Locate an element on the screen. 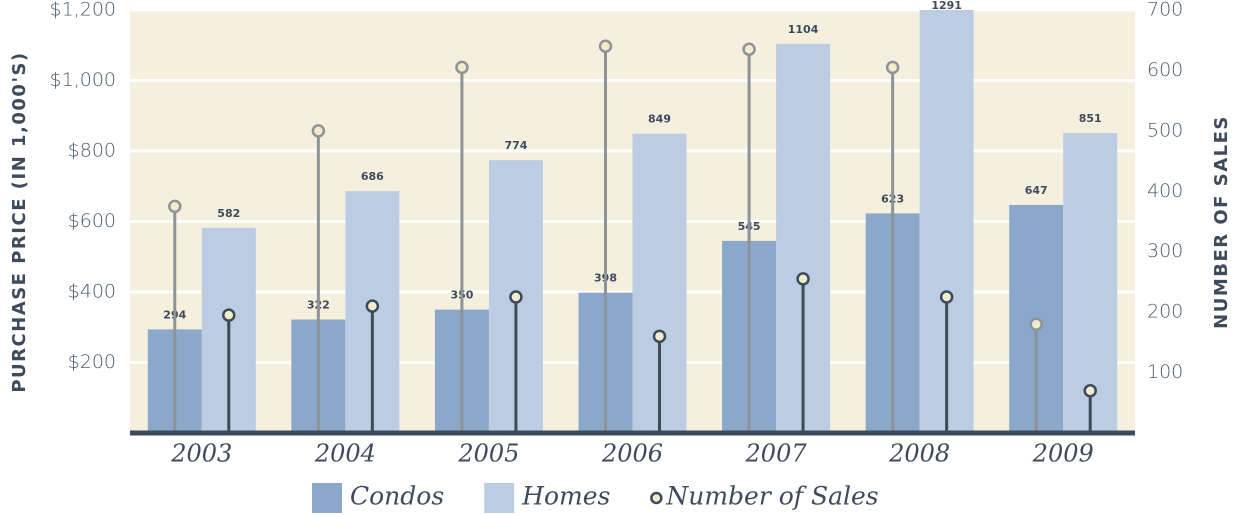 The width and height of the screenshot is (1241, 515). x-tick-label: 2006 is located at coordinates (632, 454).